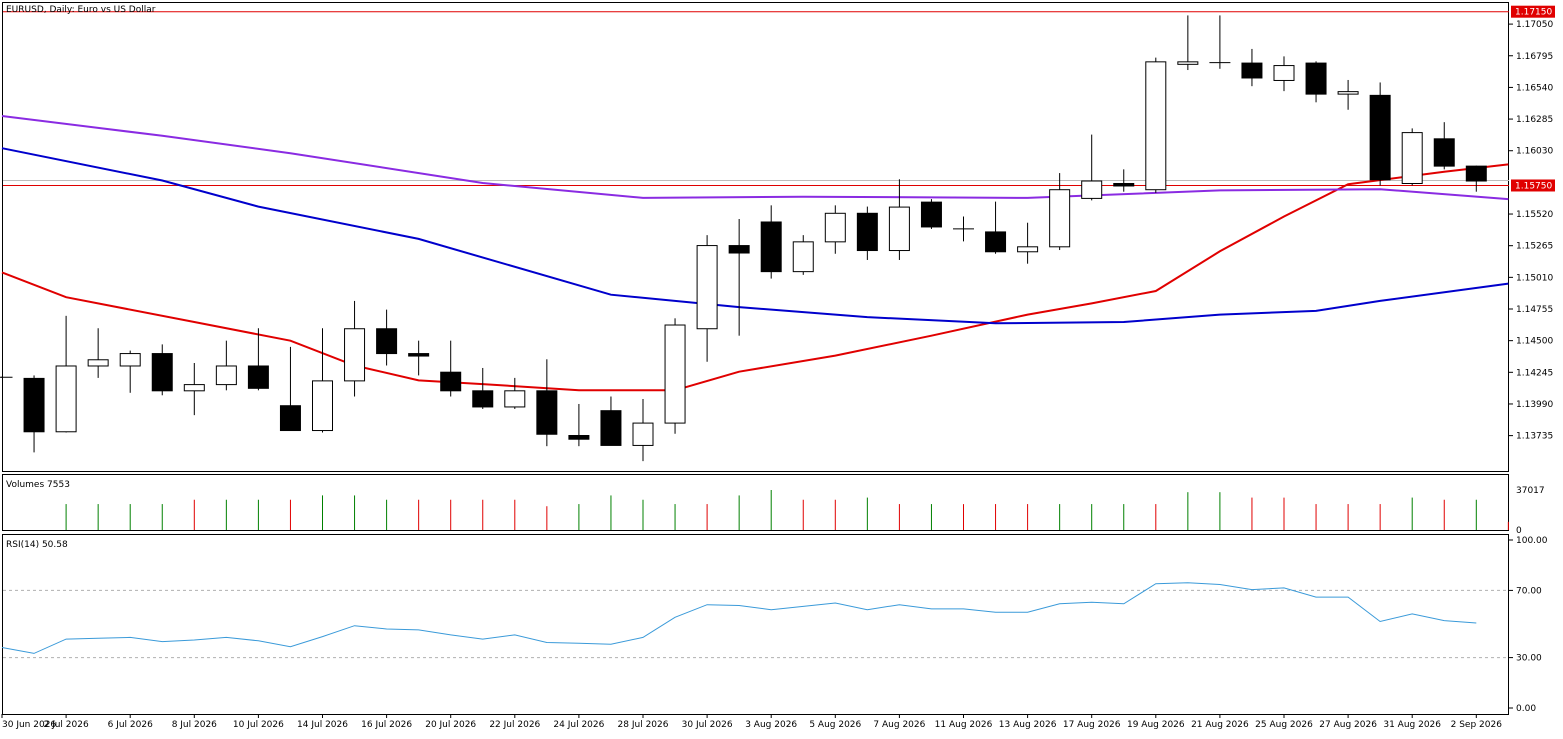 The image size is (1563, 739). What do you see at coordinates (1534, 437) in the screenshot?
I see `price-tick-label: 1.13735` at bounding box center [1534, 437].